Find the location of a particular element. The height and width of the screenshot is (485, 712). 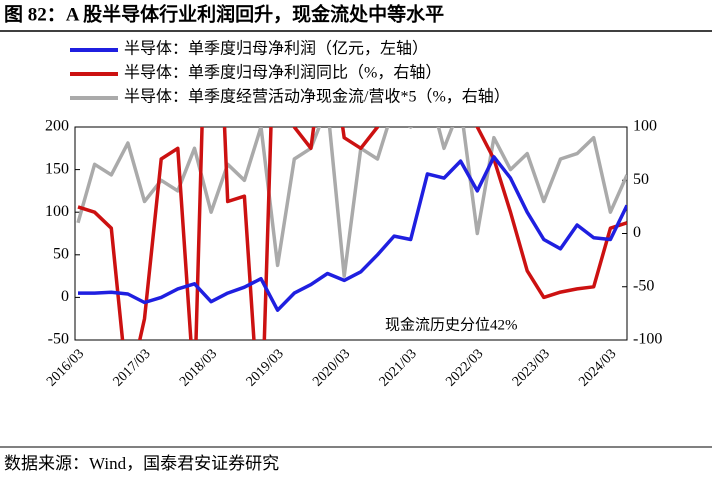

y2-tick-label: -50 is located at coordinates (643, 285).